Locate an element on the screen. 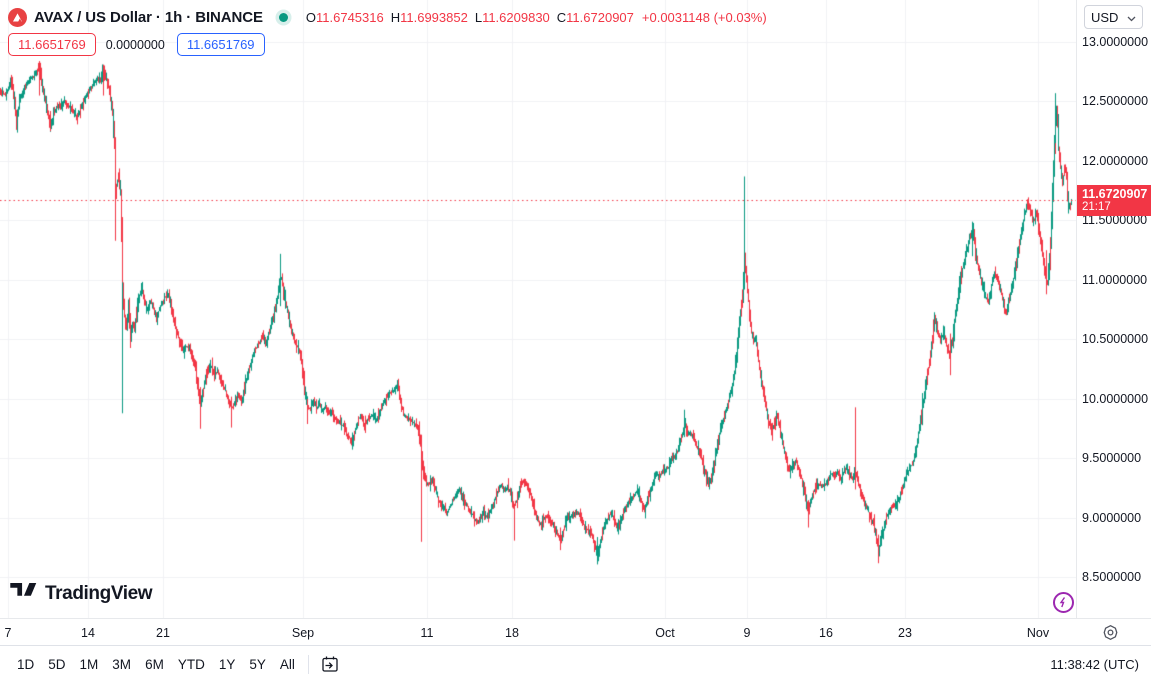 The width and height of the screenshot is (1151, 681). watermark-label: TradingView is located at coordinates (99, 593).